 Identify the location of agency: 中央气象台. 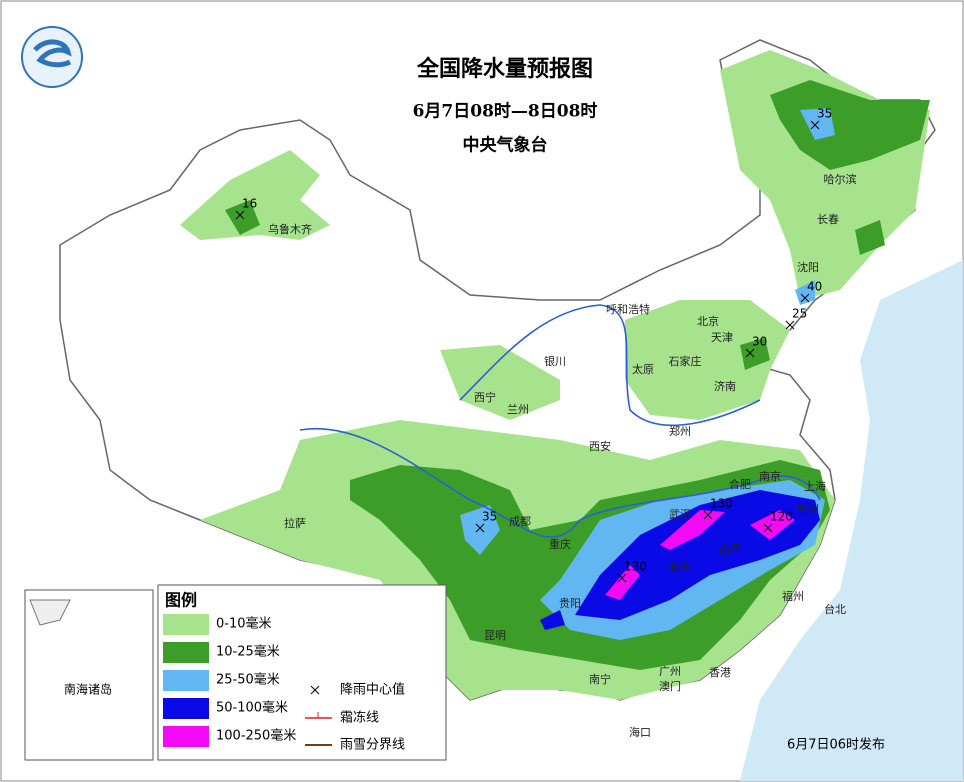
(505, 145).